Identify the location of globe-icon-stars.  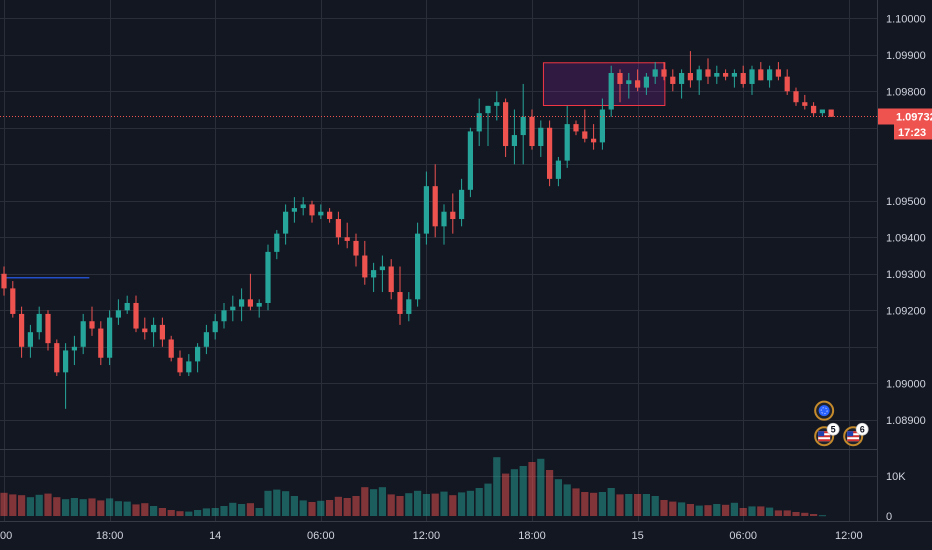
(824, 411).